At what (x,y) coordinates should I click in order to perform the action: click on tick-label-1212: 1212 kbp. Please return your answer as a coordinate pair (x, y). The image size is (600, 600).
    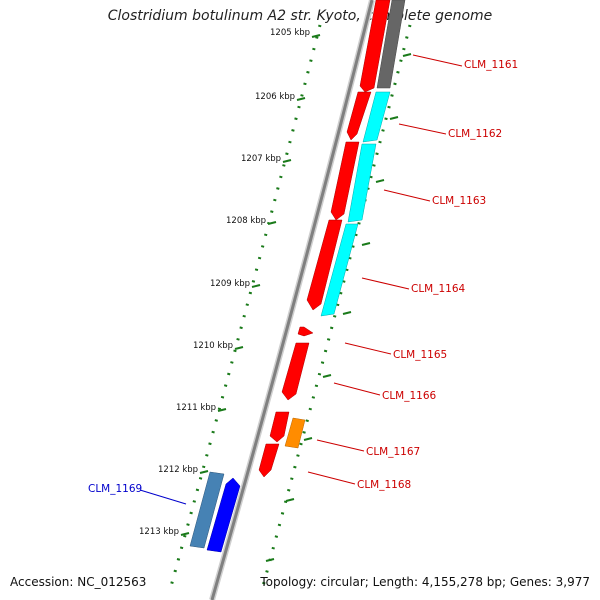
    Looking at the image, I should click on (178, 470).